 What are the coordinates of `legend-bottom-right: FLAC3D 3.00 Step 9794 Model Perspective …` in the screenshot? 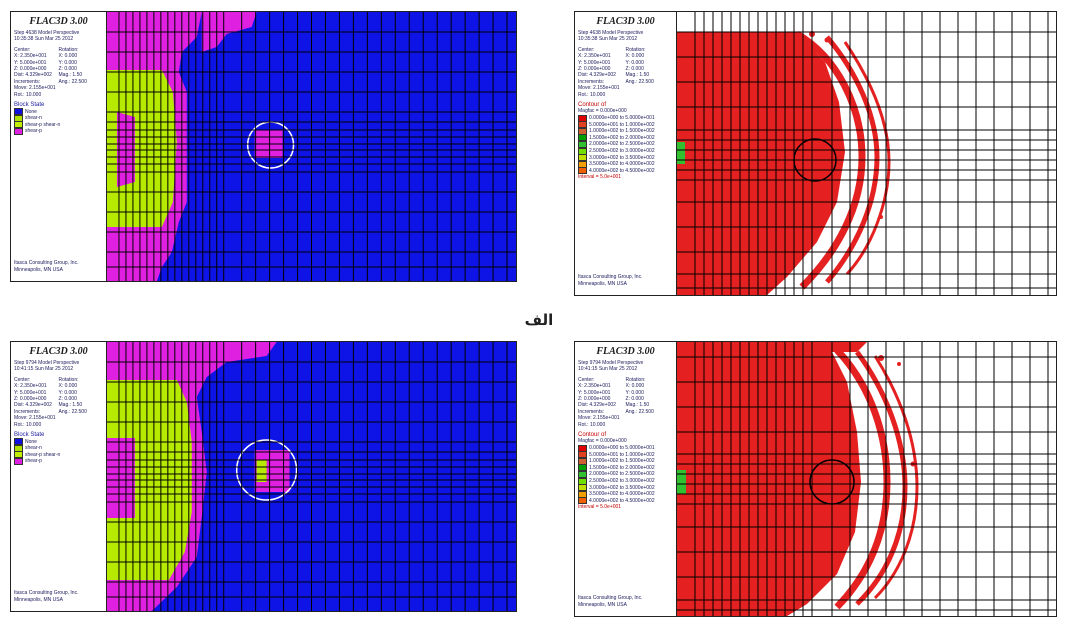 It's located at (626, 479).